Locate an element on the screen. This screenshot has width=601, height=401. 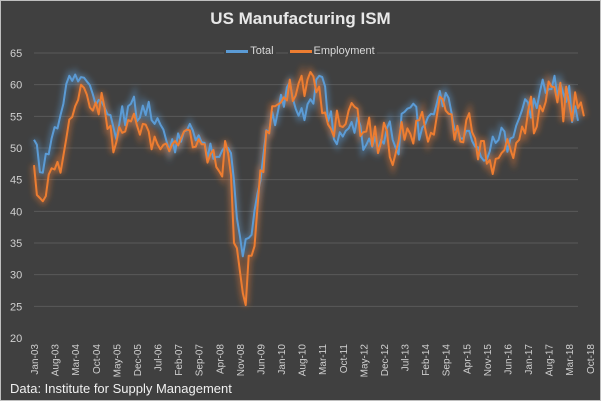
y-tick-label: 40 is located at coordinates (16, 212).